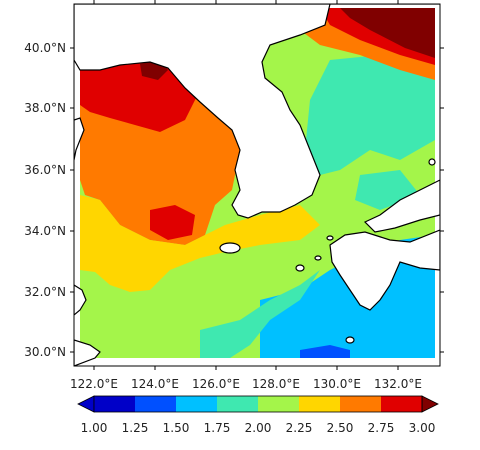  I want to click on land-kyushu, so click(384, 270).